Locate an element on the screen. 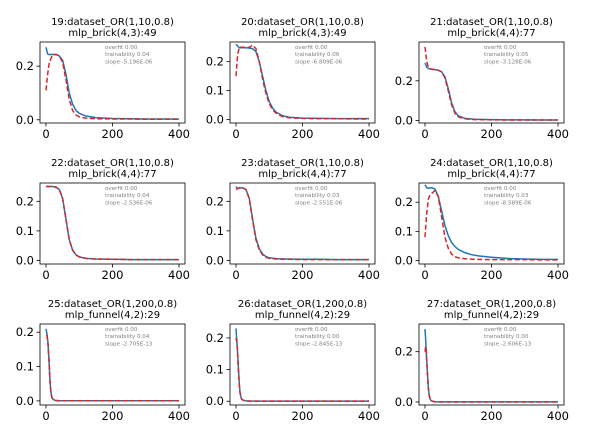 The height and width of the screenshot is (436, 590). subplot-title: 19:dataset_OR(1,10,0.8) is located at coordinates (112, 22).